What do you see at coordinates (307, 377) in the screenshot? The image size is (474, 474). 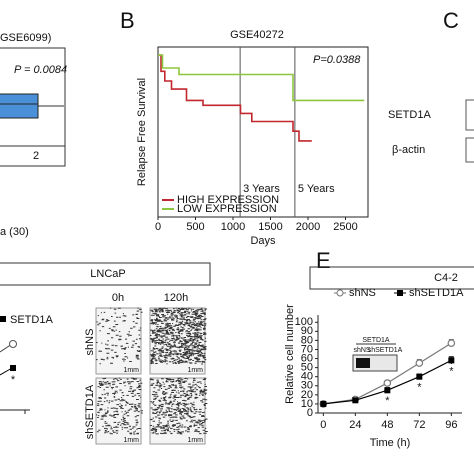 I see `y-tick-label: 40` at bounding box center [307, 377].